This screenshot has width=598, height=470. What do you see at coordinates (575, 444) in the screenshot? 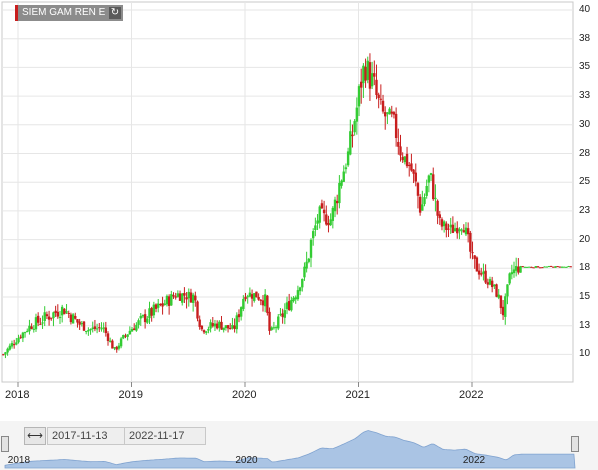
I see `navigator-right-handle` at bounding box center [575, 444].